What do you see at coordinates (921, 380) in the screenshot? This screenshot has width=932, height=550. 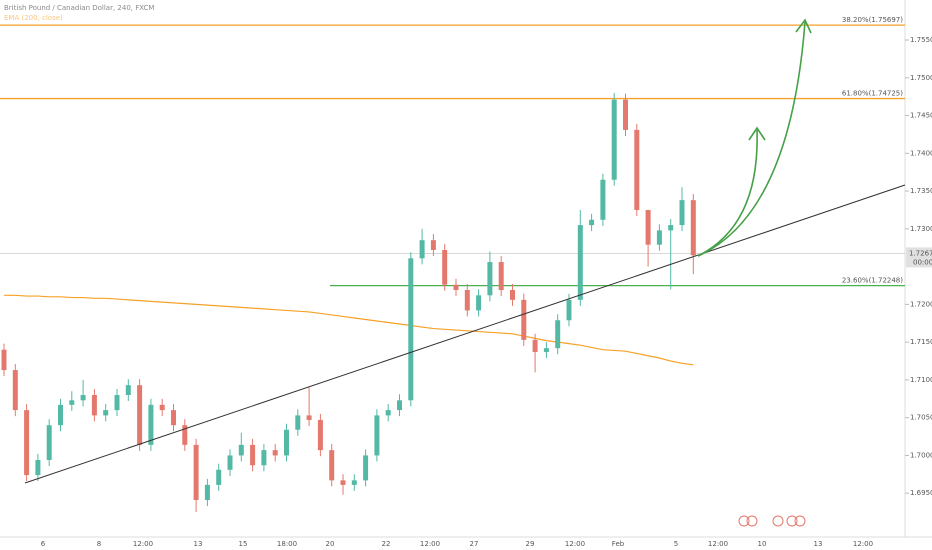 I see `y-tick-label: 1.71000` at bounding box center [921, 380].